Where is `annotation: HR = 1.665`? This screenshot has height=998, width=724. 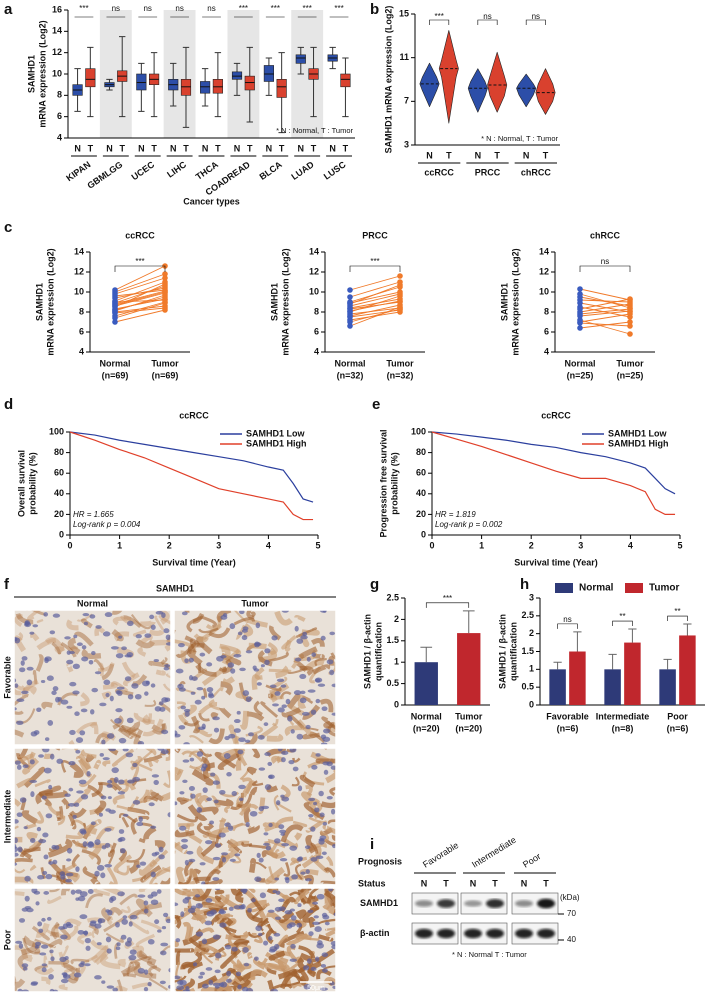 annotation: HR = 1.665 is located at coordinates (93, 514).